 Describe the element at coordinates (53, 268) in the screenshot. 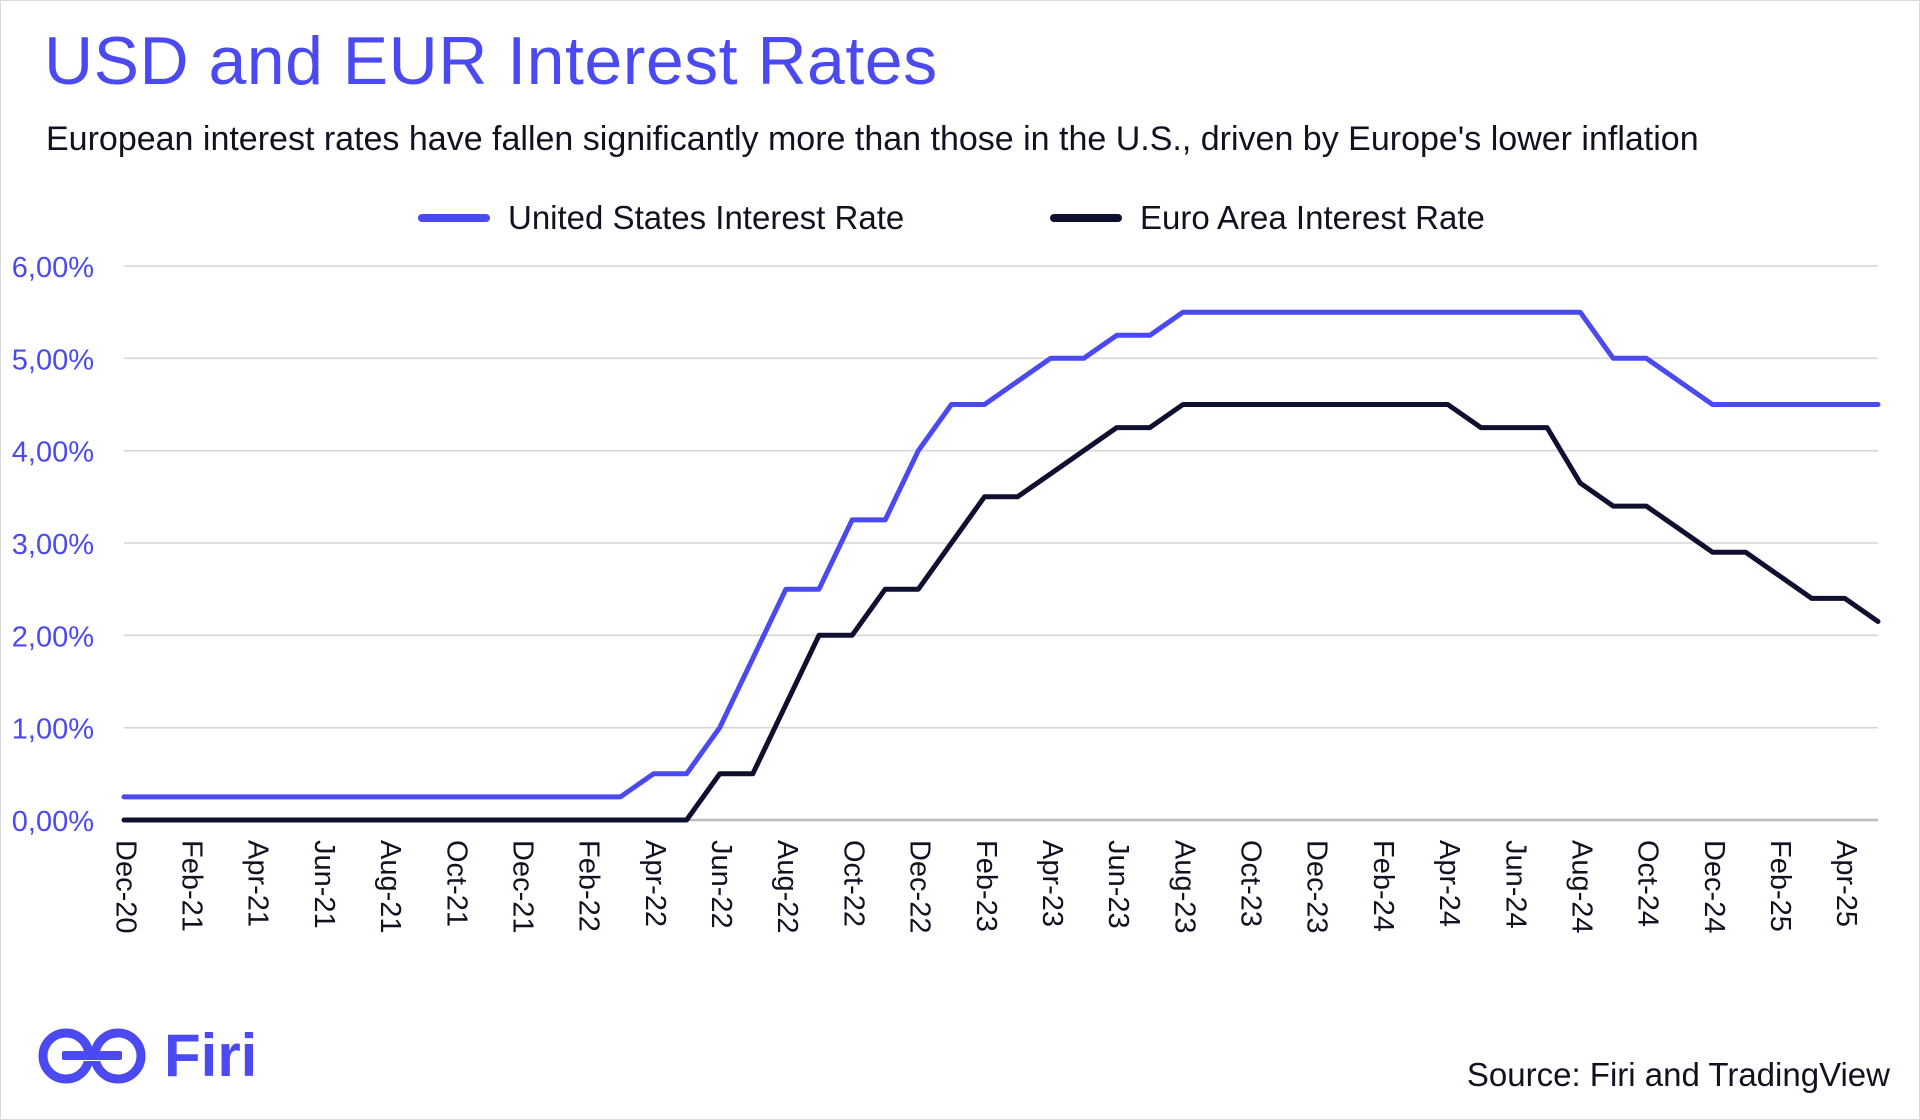

I see `y-tick-label-6: 6,00%` at that location.